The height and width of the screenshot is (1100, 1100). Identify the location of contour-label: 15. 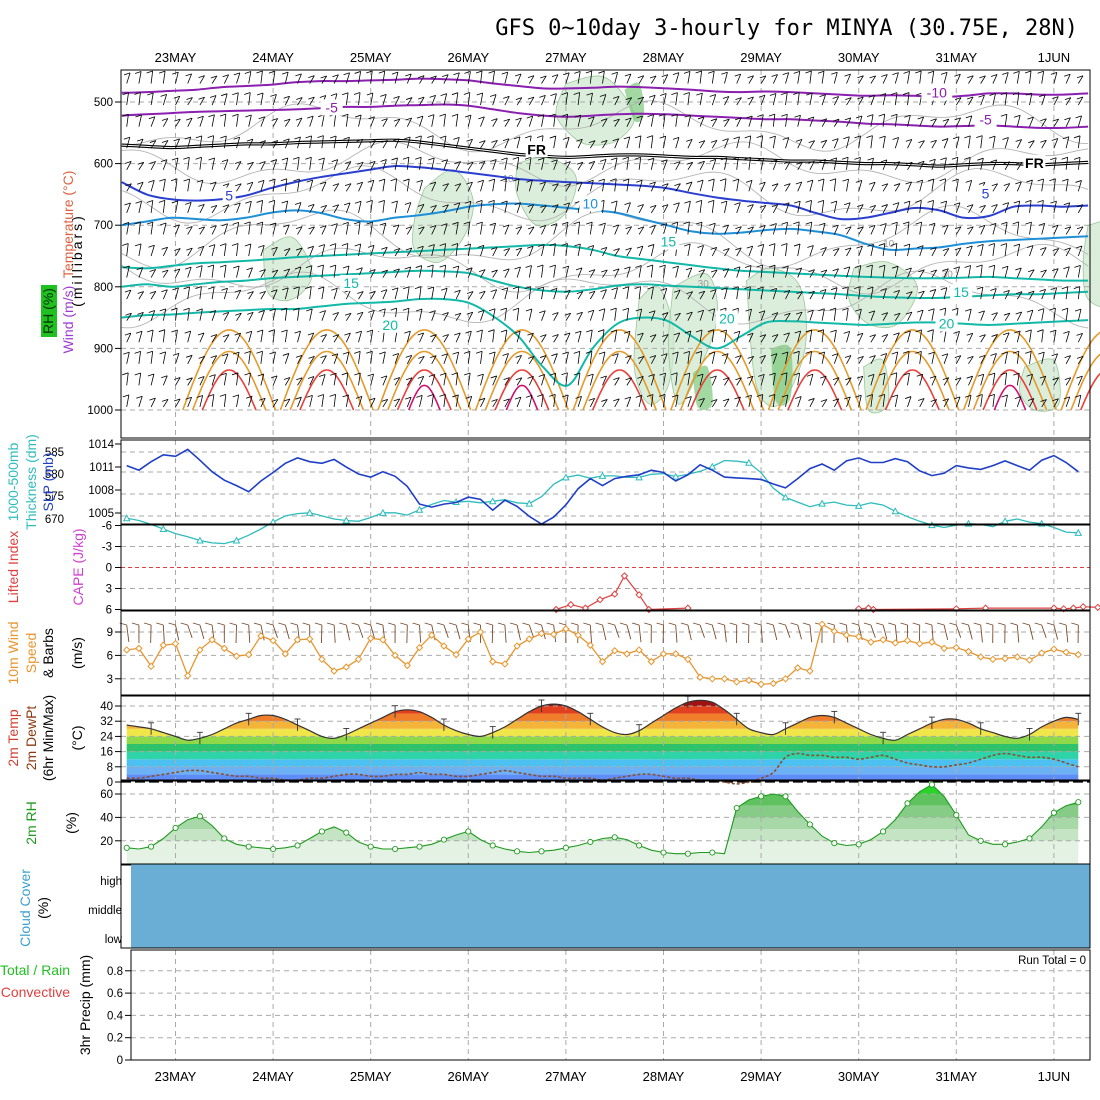
(351, 283).